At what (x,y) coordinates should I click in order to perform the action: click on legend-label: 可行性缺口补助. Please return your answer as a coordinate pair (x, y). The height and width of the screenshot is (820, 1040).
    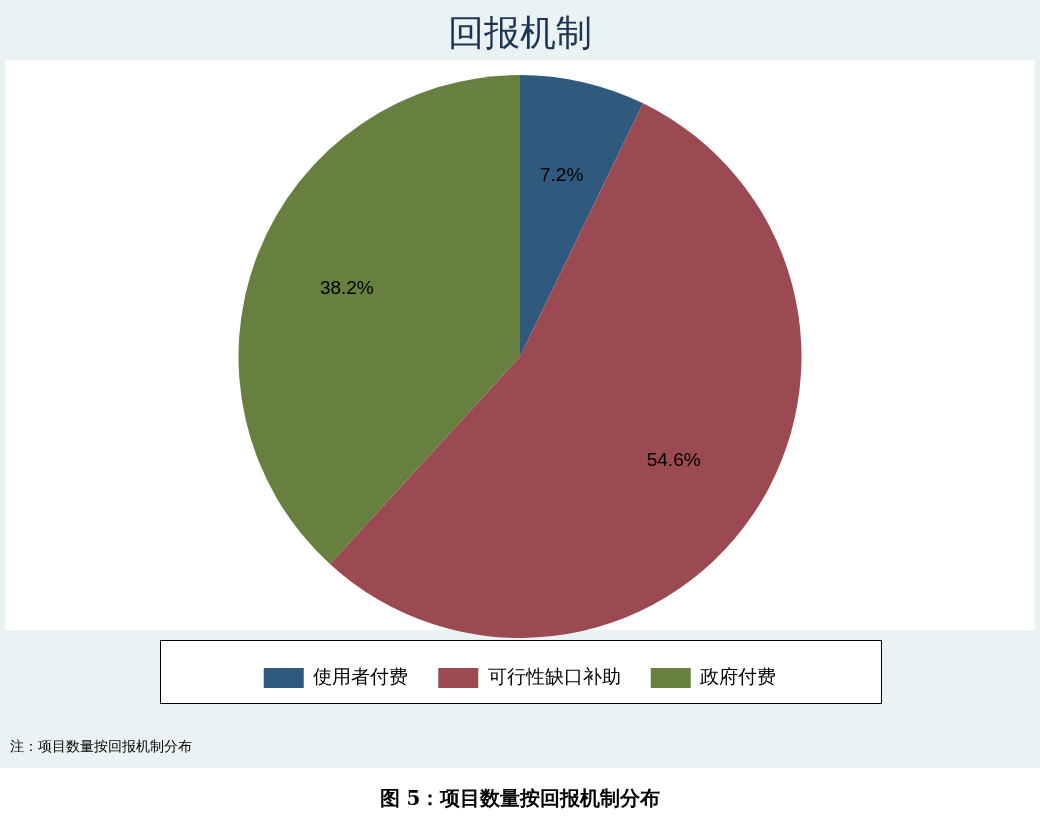
    Looking at the image, I should click on (554, 675).